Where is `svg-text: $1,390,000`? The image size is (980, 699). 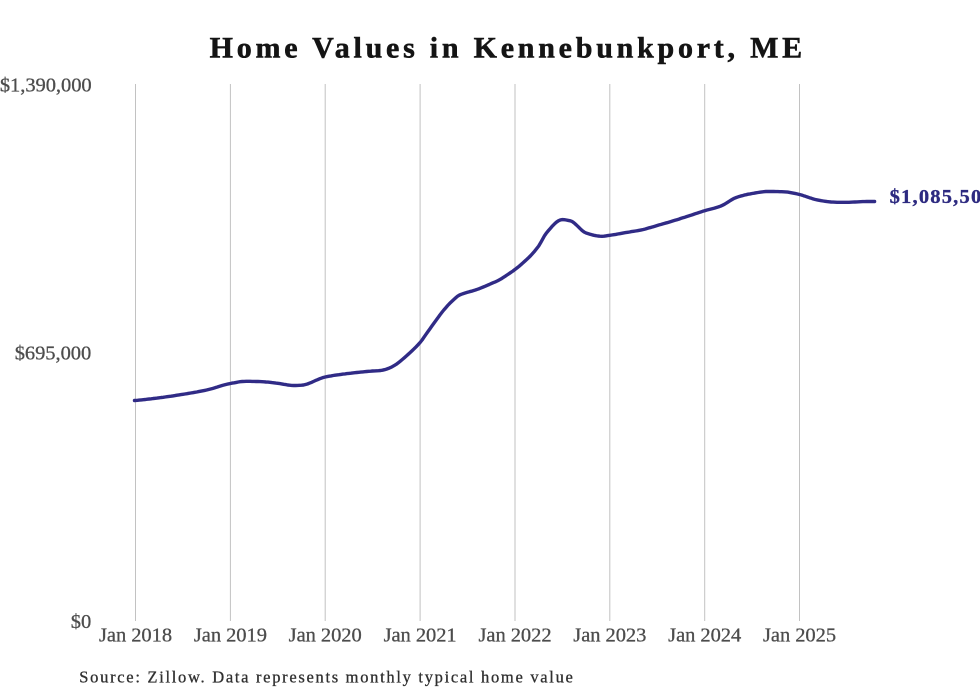
svg-text: $1,390,000 is located at coordinates (46, 85).